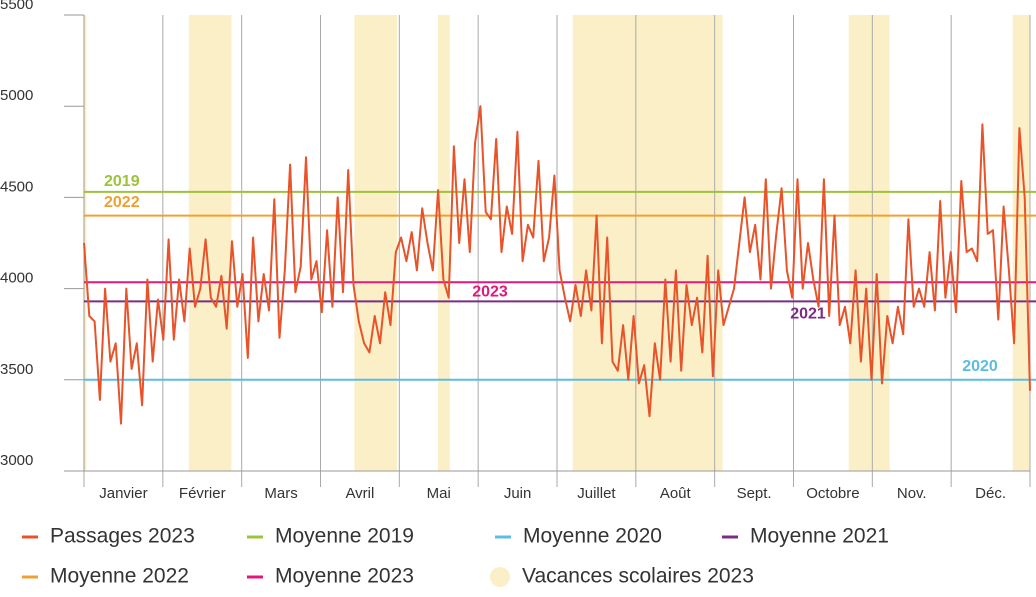 This screenshot has height=597, width=1036. I want to click on average-label: 2021, so click(808, 314).